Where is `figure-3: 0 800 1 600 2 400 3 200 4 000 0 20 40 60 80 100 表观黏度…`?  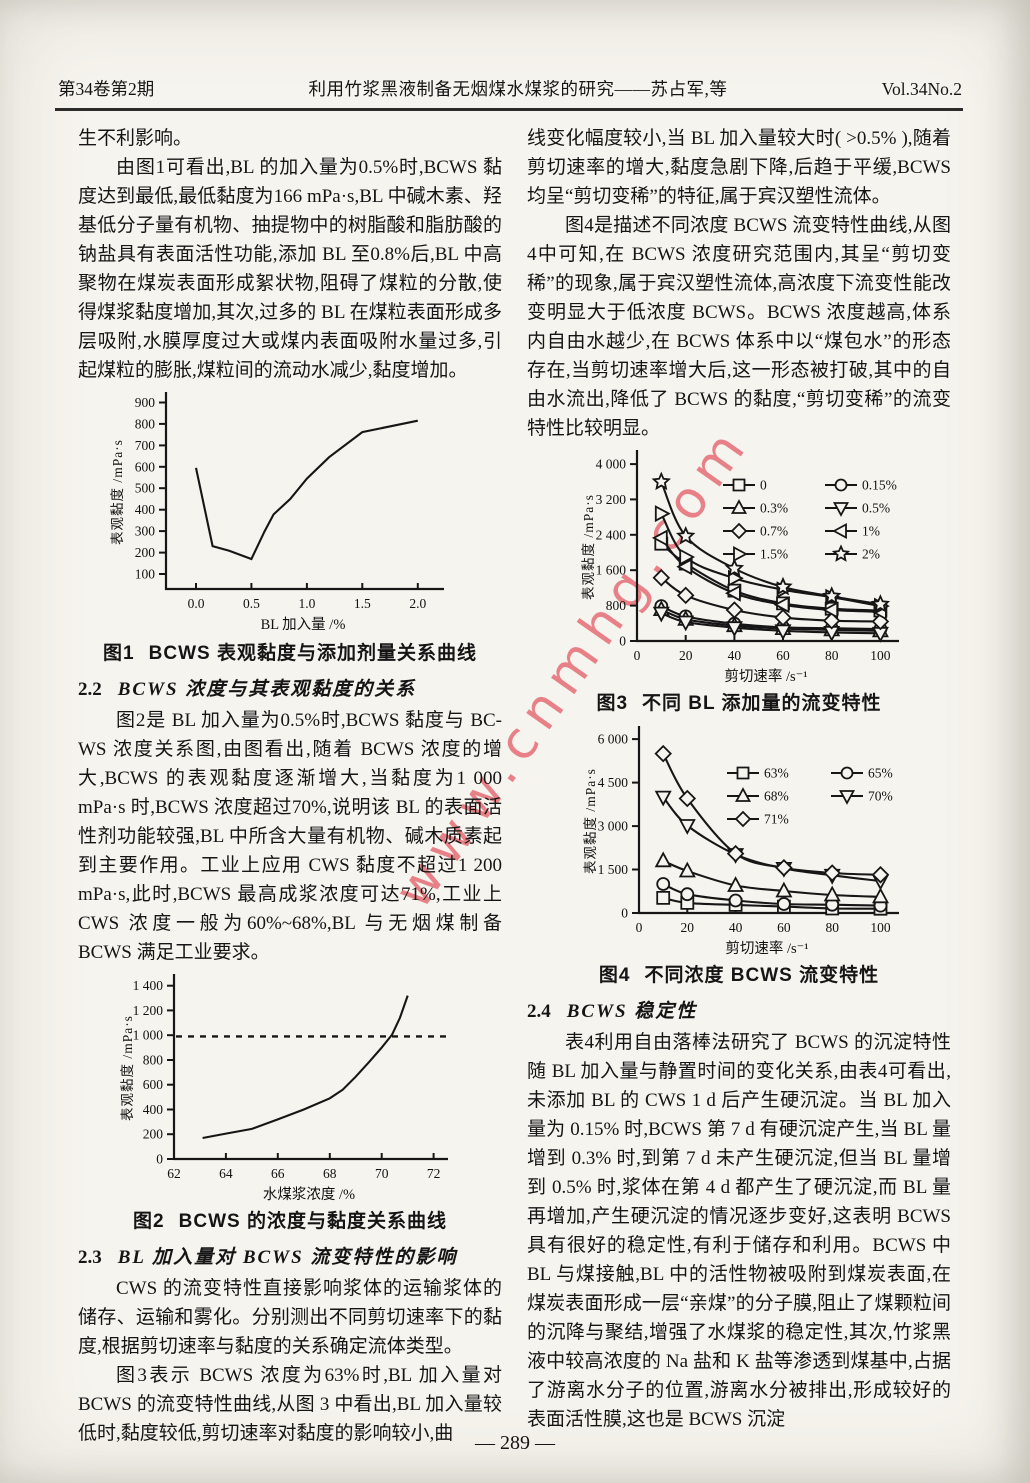
figure-3: 0 800 1 600 2 400 3 200 4 000 0 20 40 60 80 100 表观黏度… is located at coordinates (739, 581).